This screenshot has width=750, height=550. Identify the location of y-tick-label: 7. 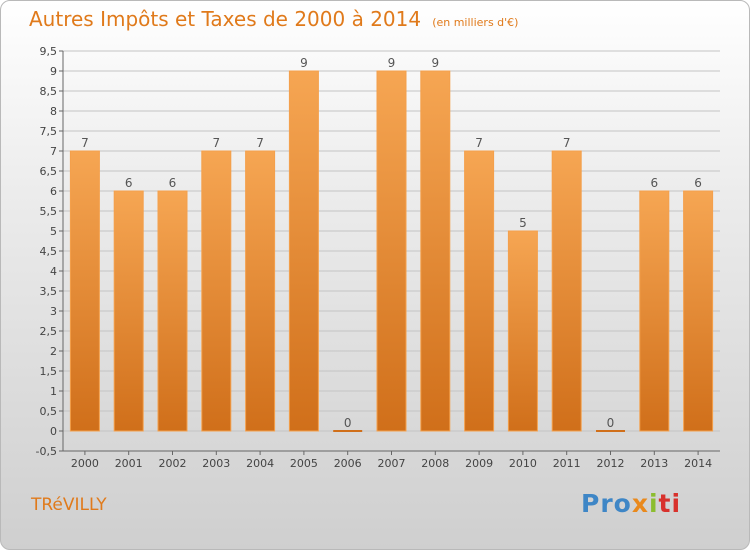
(53, 151).